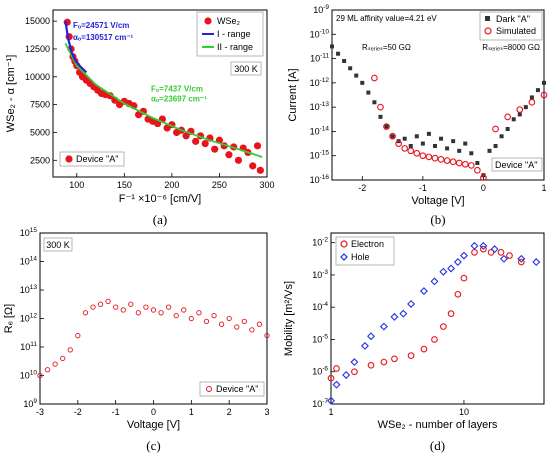 Image resolution: width=550 pixels, height=458 pixels. I want to click on annotation-green-alpha: αₒ=23697 cm⁻¹, so click(179, 98).